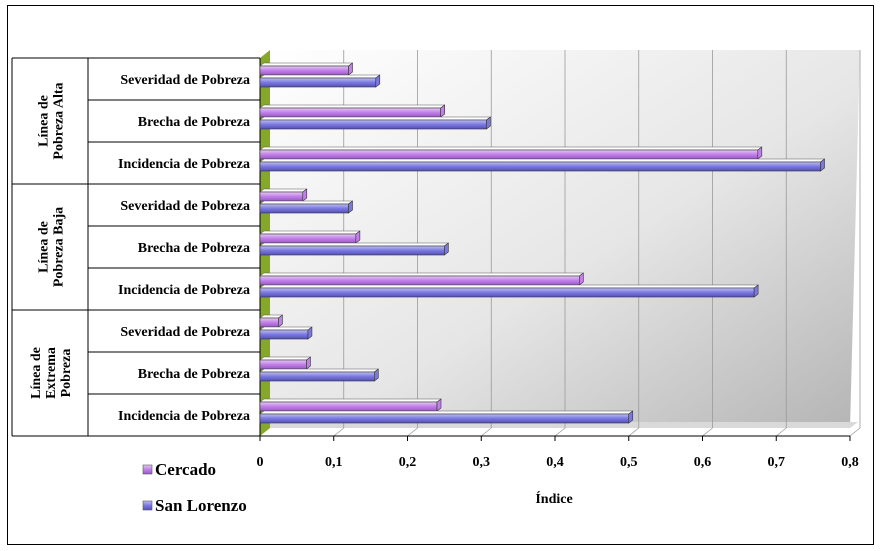 Image resolution: width=882 pixels, height=551 pixels. Describe the element at coordinates (334, 462) in the screenshot. I see `x-tick-label: 0,1` at that location.